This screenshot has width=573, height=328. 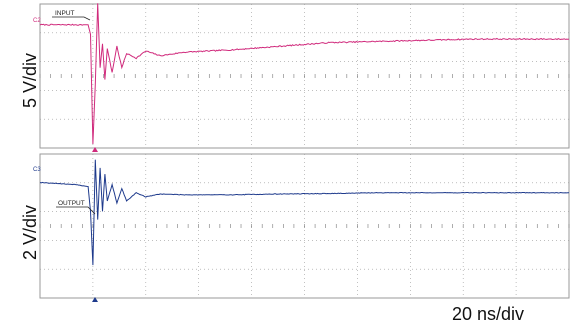 What do you see at coordinates (37, 170) in the screenshot?
I see `c3-channel-tag: C3` at bounding box center [37, 170].